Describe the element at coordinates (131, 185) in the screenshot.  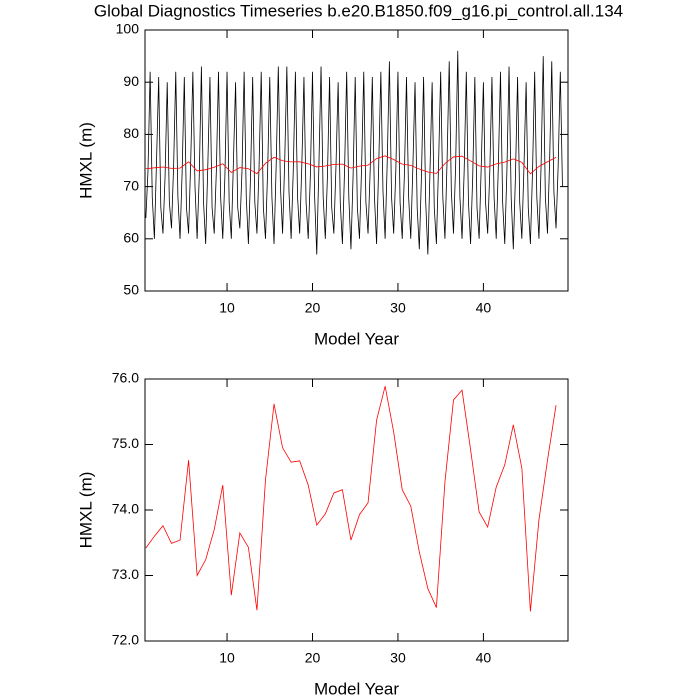
I see `y-tick-label: 70` at that location.